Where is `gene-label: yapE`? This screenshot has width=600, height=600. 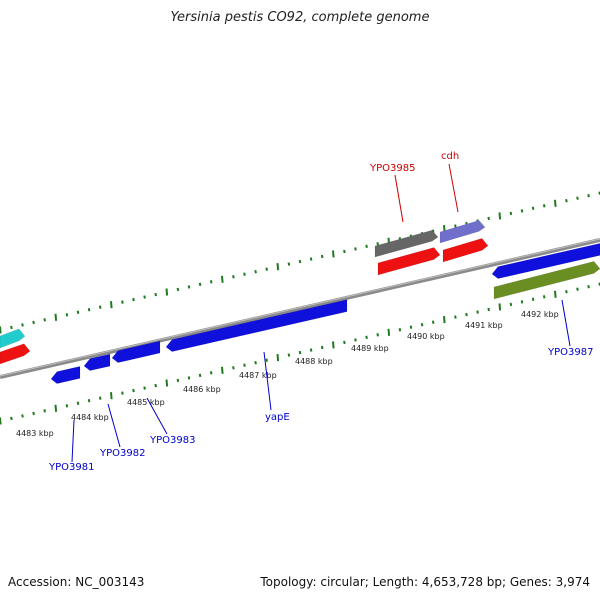
gene-label: yapE is located at coordinates (277, 417).